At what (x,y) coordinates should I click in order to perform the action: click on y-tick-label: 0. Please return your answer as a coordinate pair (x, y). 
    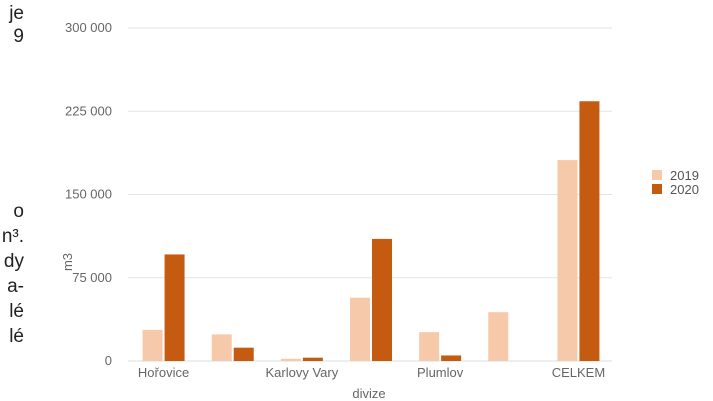
    Looking at the image, I should click on (108, 360).